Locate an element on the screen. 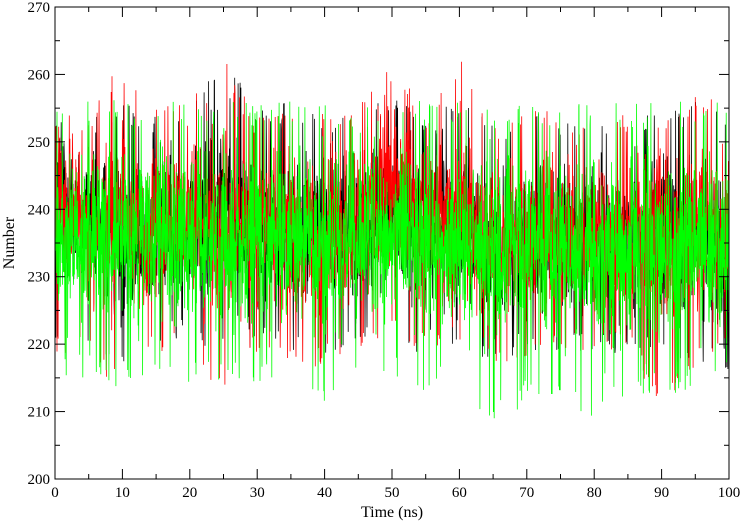 The image size is (744, 523). y-tick-label: 250 is located at coordinates (39, 143).